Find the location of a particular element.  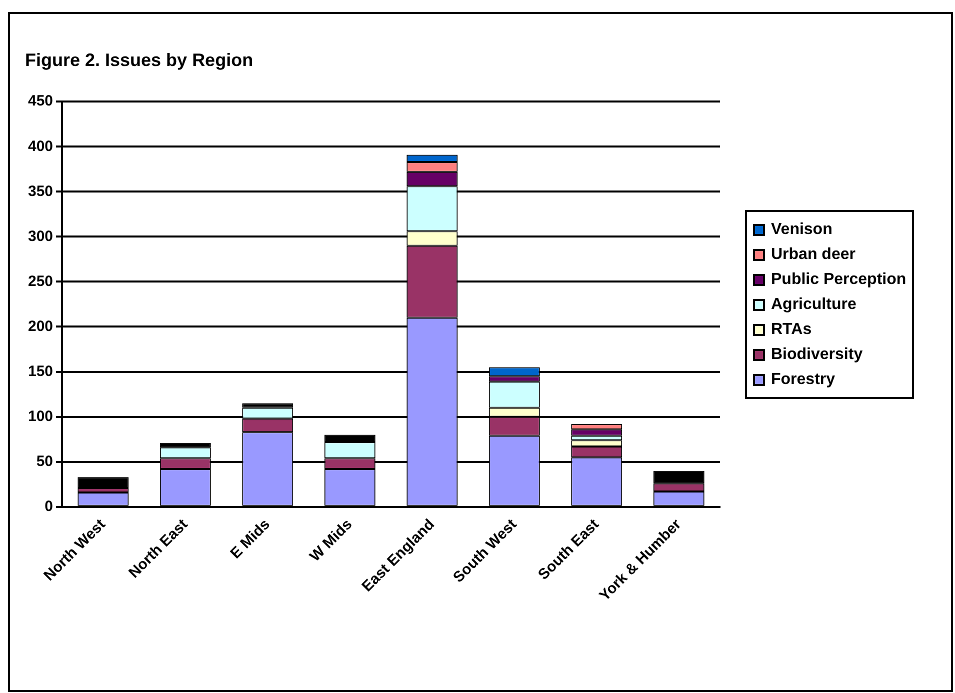

y-tick-label: 200 is located at coordinates (41, 326).